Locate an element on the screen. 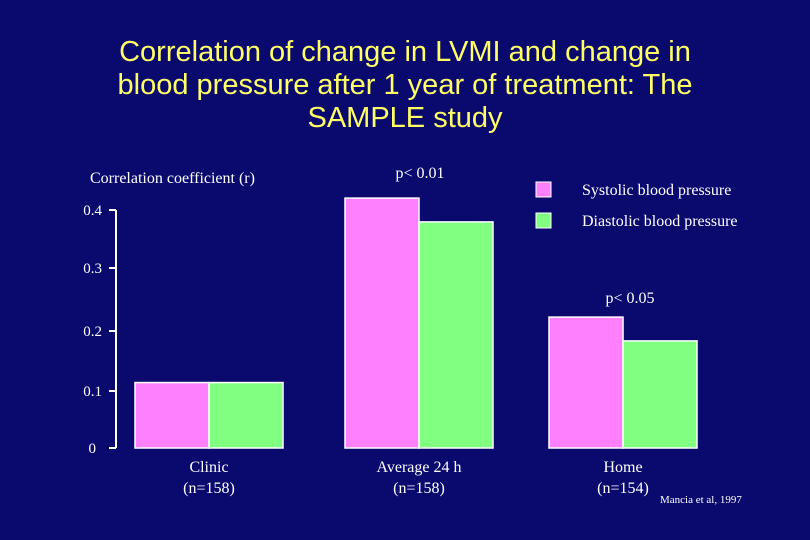 The image size is (810, 540). category-label: (n=154) is located at coordinates (623, 488).